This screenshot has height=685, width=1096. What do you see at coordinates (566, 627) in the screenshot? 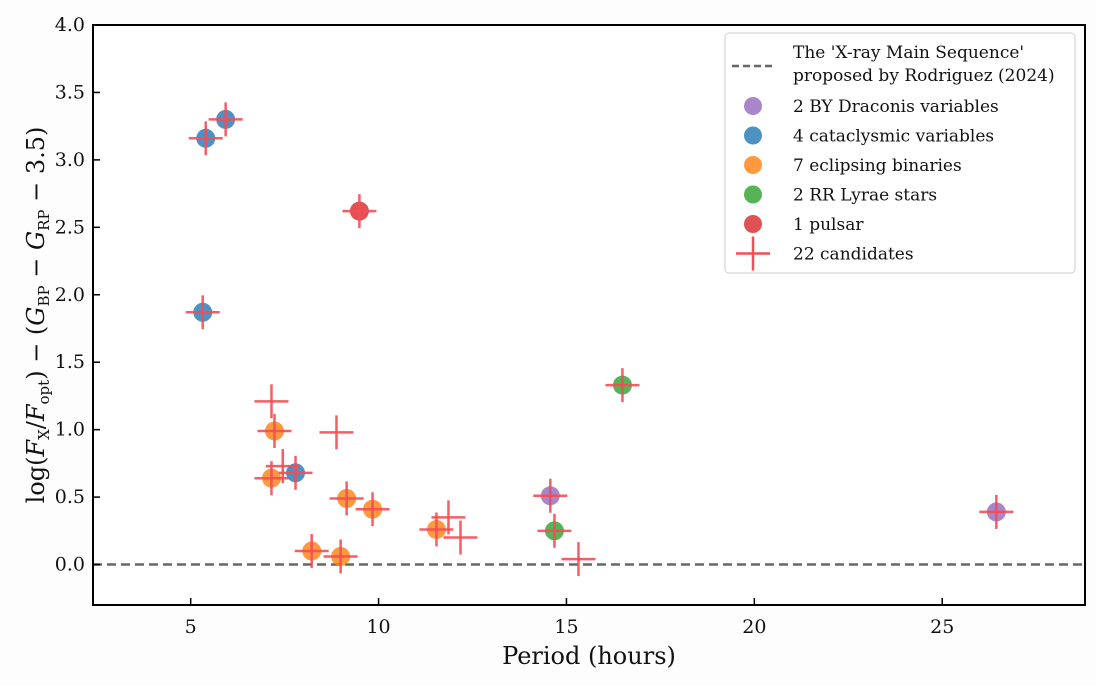
I see `x-tick-label: 15` at bounding box center [566, 627].